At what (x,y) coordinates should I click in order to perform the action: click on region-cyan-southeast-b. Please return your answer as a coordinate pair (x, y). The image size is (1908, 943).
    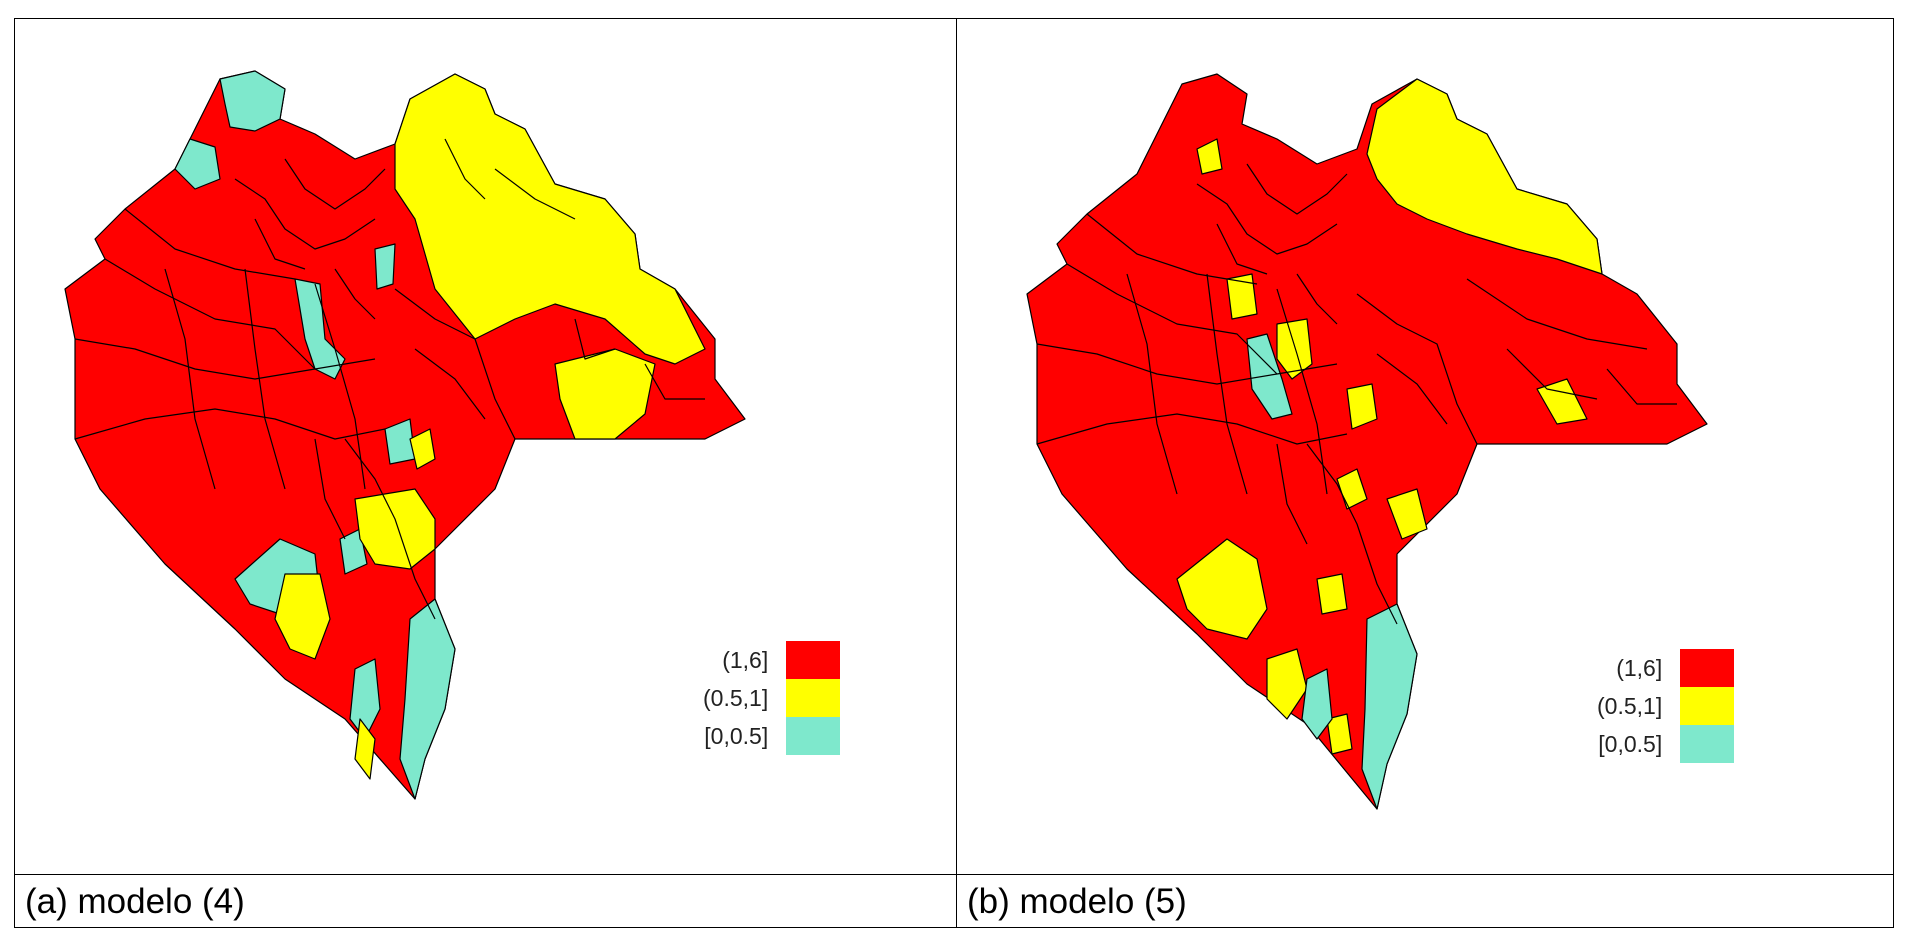
    Looking at the image, I should click on (1389, 706).